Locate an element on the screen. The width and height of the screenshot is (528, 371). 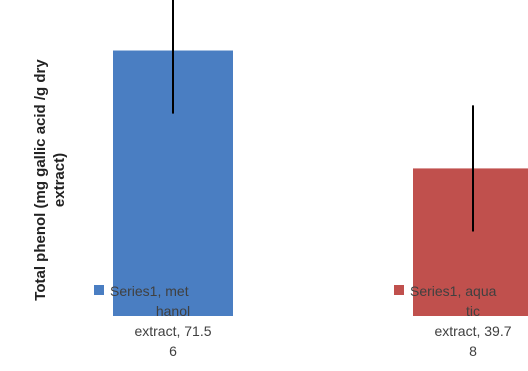
data-label-2-line-4: 8 is located at coordinates (473, 351).